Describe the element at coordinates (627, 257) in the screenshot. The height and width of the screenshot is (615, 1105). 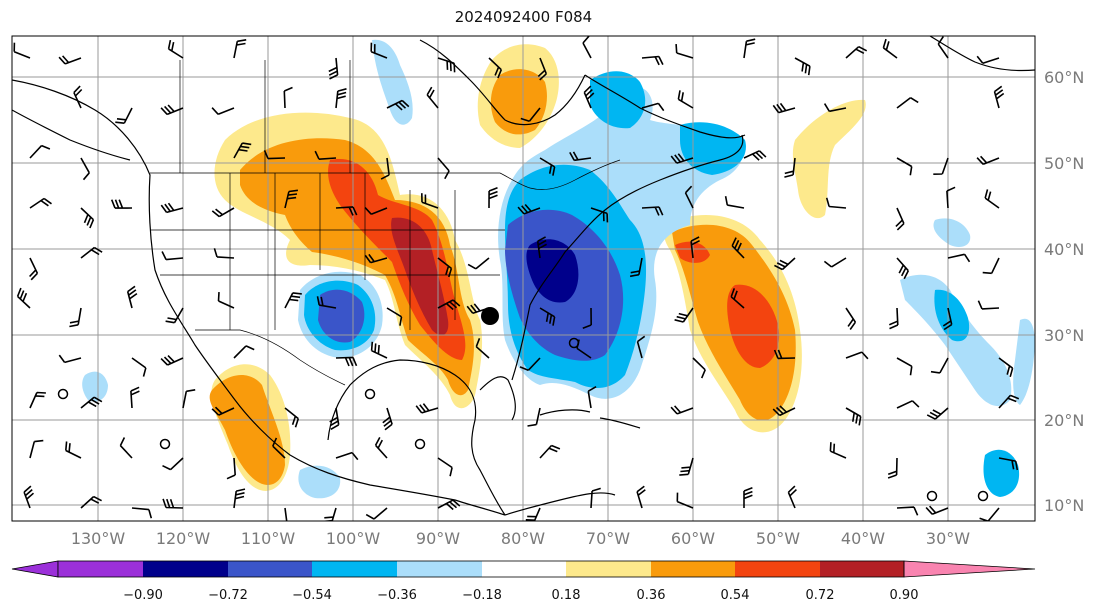
I see `coastline-east-coast` at that location.